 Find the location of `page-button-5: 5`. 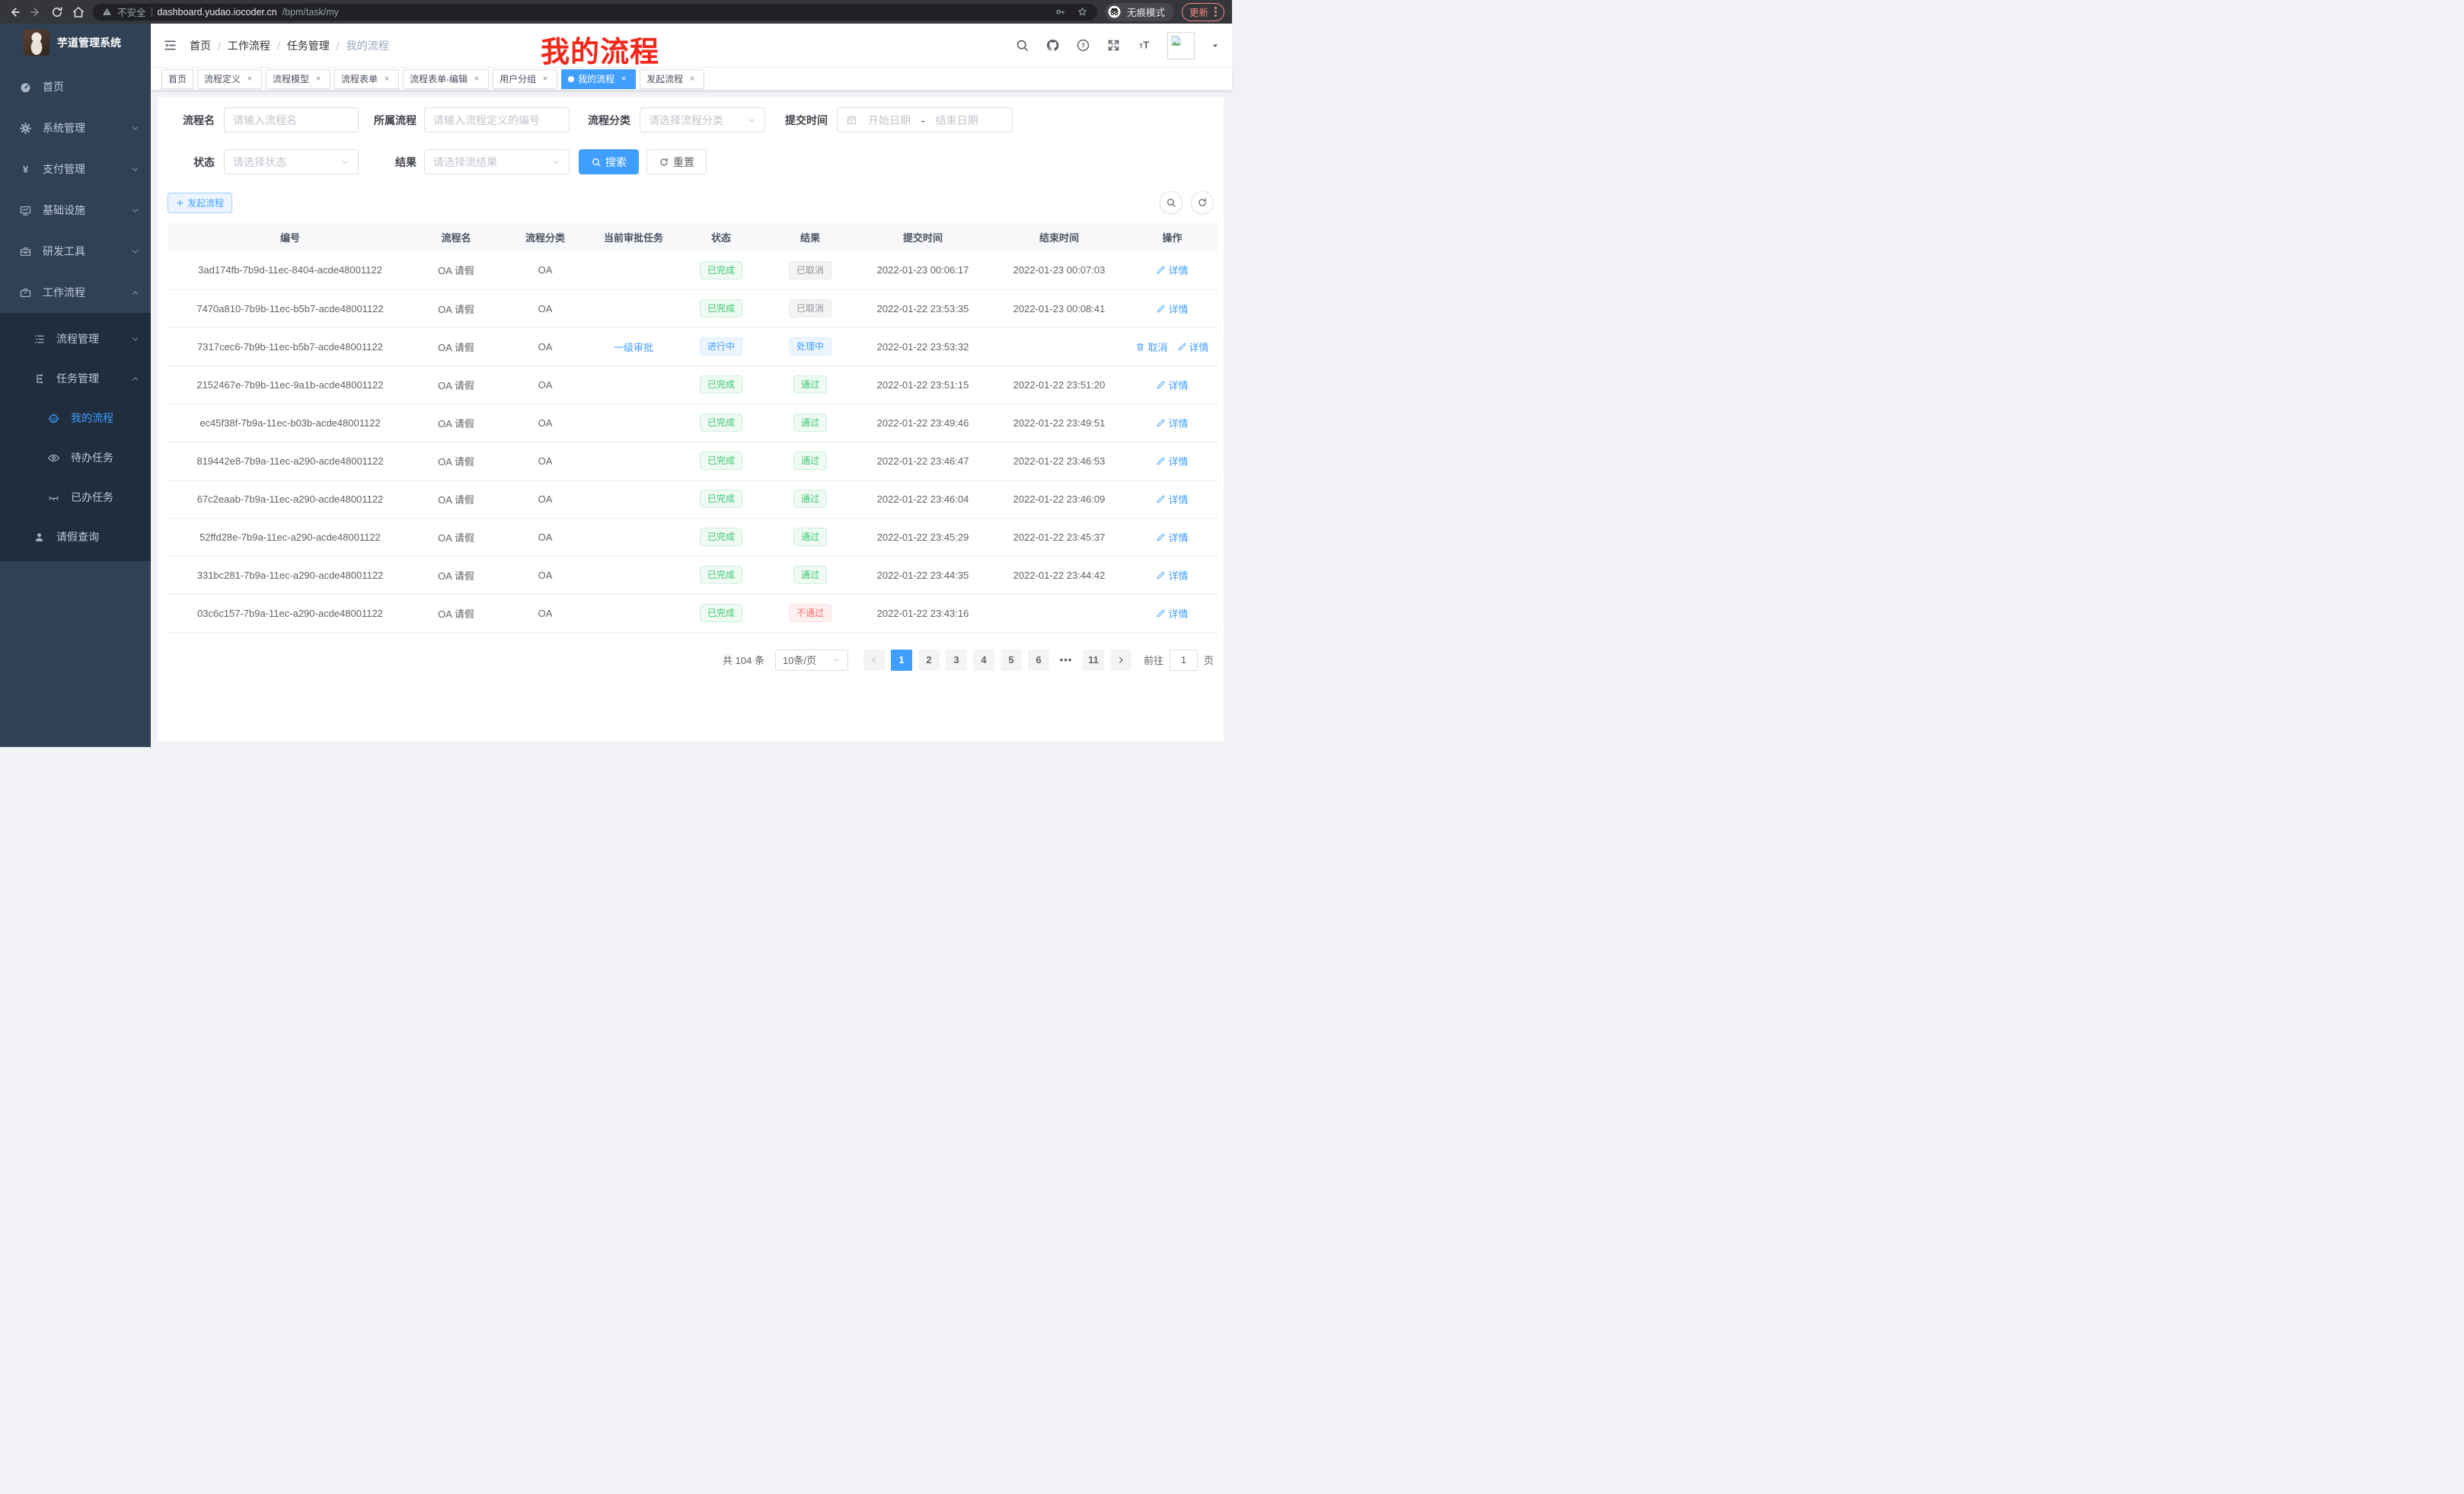

page-button-5: 5 is located at coordinates (1011, 660).